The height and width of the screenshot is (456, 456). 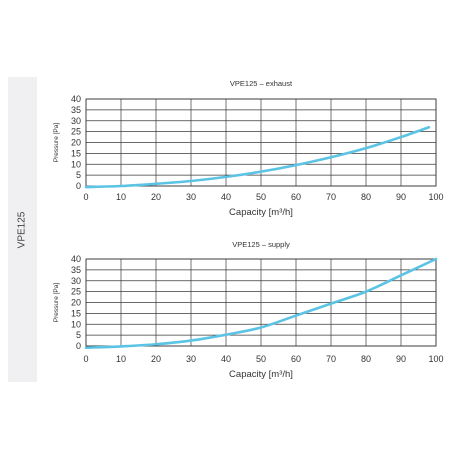 I want to click on chart-title: VPE125 – exhaust, so click(x=261, y=83).